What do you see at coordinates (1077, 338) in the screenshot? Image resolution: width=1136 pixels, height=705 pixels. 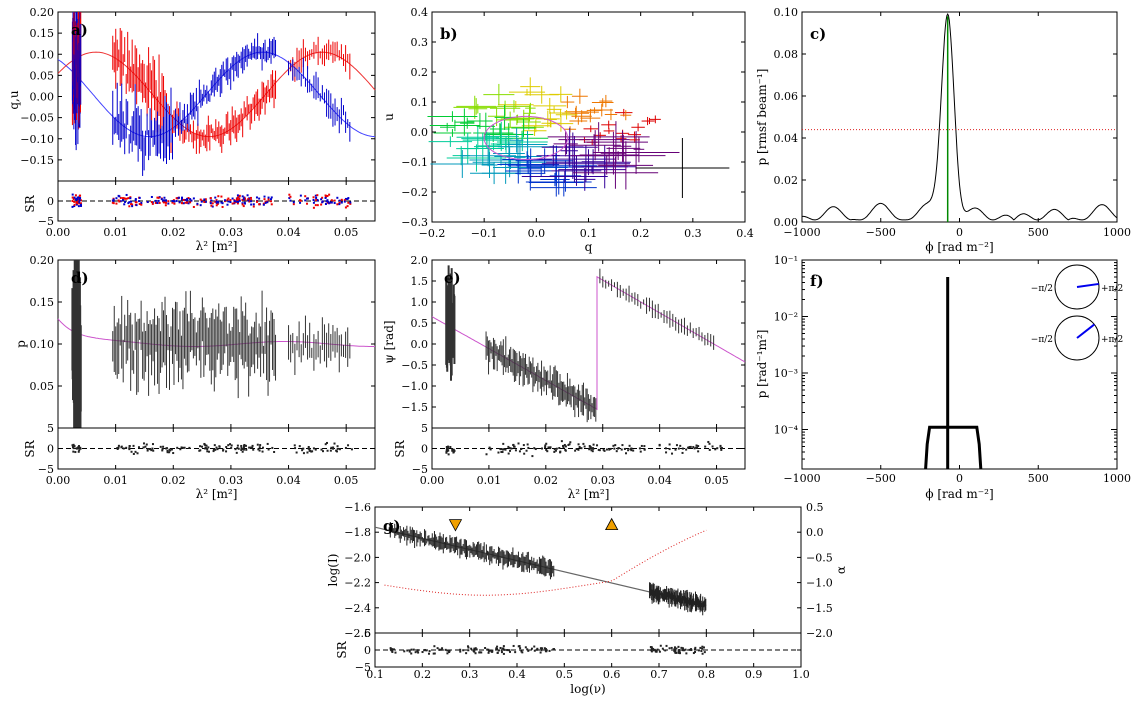 I see `angle-dial: −π/2 +π/2` at bounding box center [1077, 338].